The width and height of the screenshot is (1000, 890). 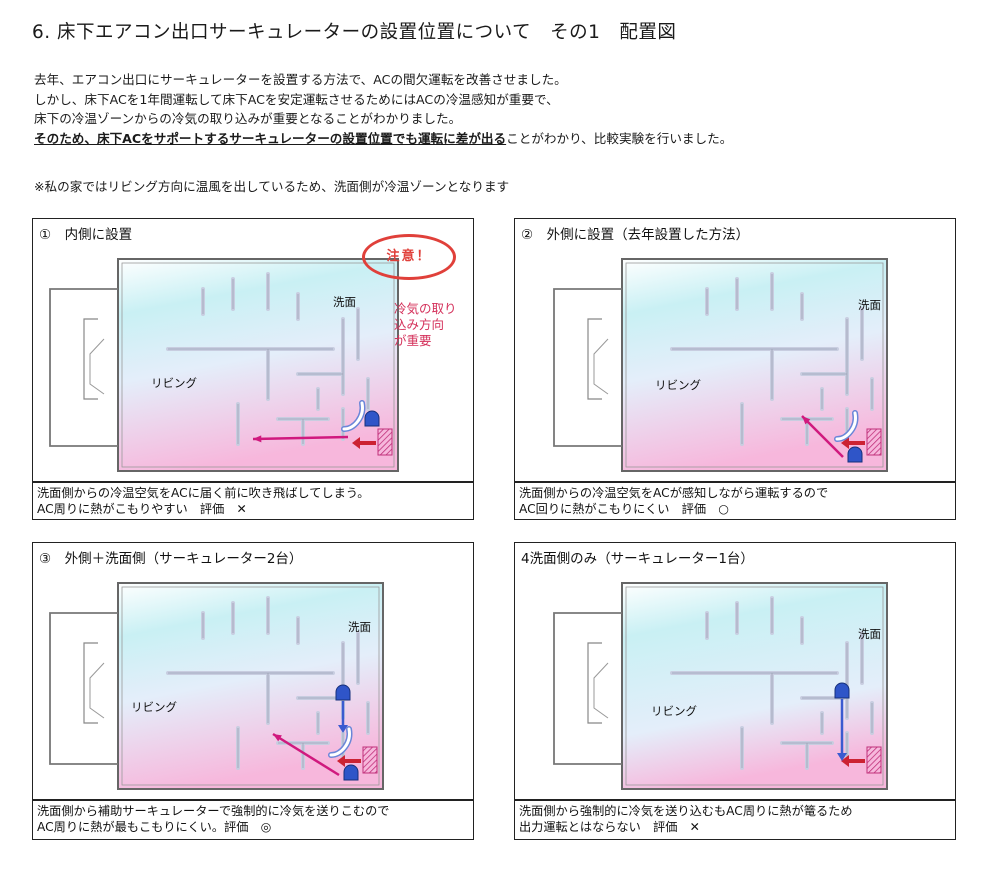 What do you see at coordinates (413, 340) in the screenshot?
I see `red-note-line: が重要` at bounding box center [413, 340].